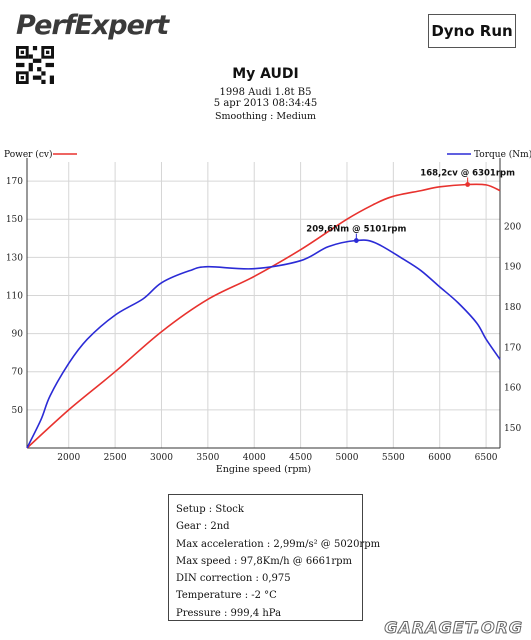 This screenshot has width=531, height=640. What do you see at coordinates (278, 544) in the screenshot?
I see `info-max-acceleration: Max acceleration : 2,99m/s² @ 5020rpm` at bounding box center [278, 544].